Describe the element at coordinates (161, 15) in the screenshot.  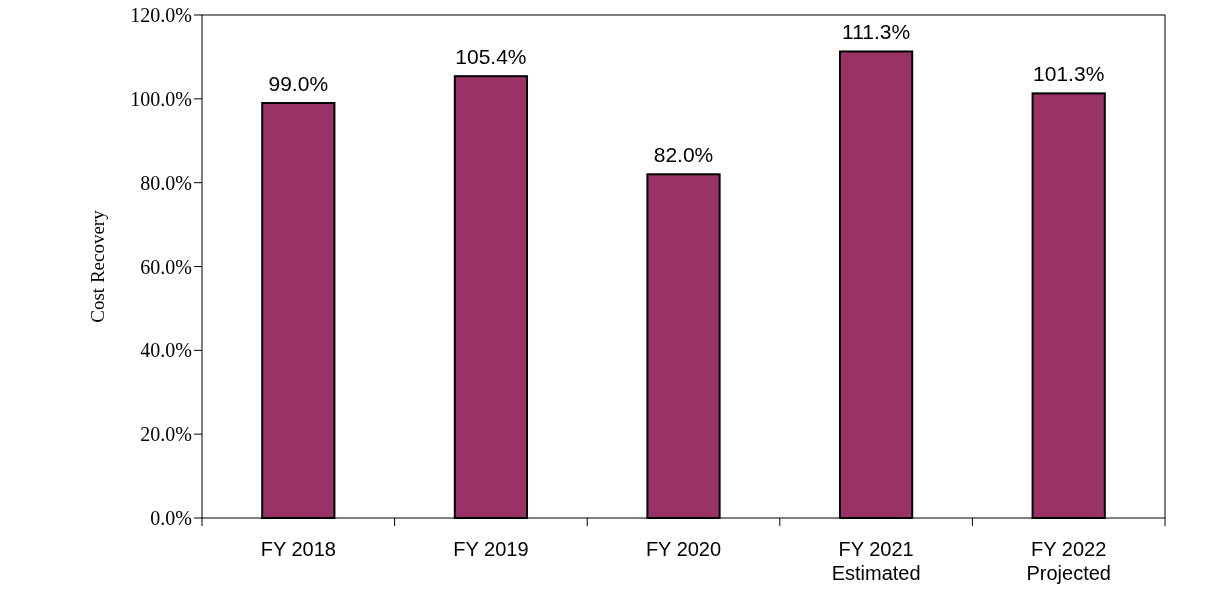
I see `y-tick-label: 120.0%` at that location.